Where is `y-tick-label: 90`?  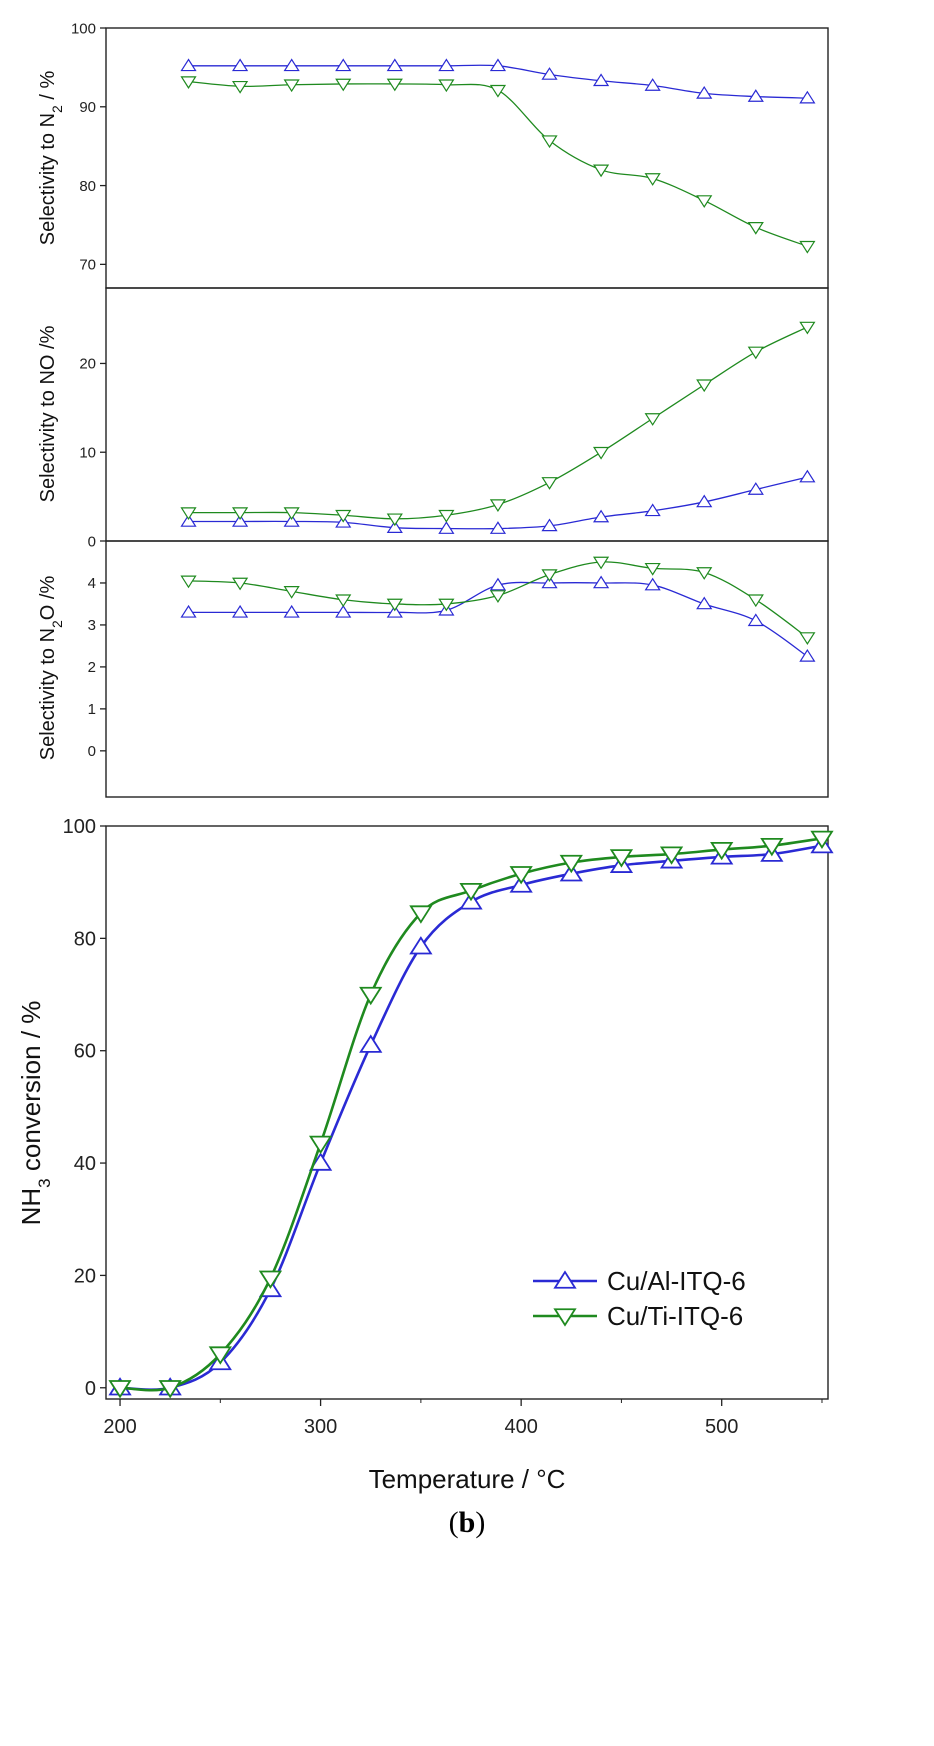 y-tick-label: 90 is located at coordinates (87, 107).